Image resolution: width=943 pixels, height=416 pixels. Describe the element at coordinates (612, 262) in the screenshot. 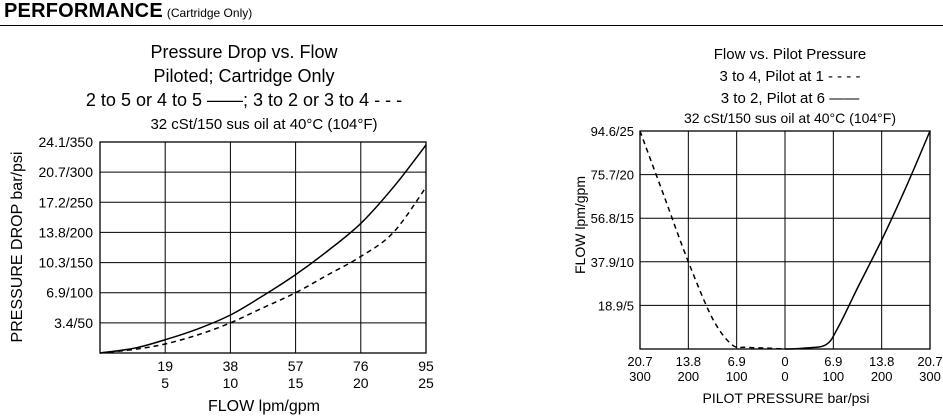

I see `chart2-y-tick-label: 37.9/10` at that location.